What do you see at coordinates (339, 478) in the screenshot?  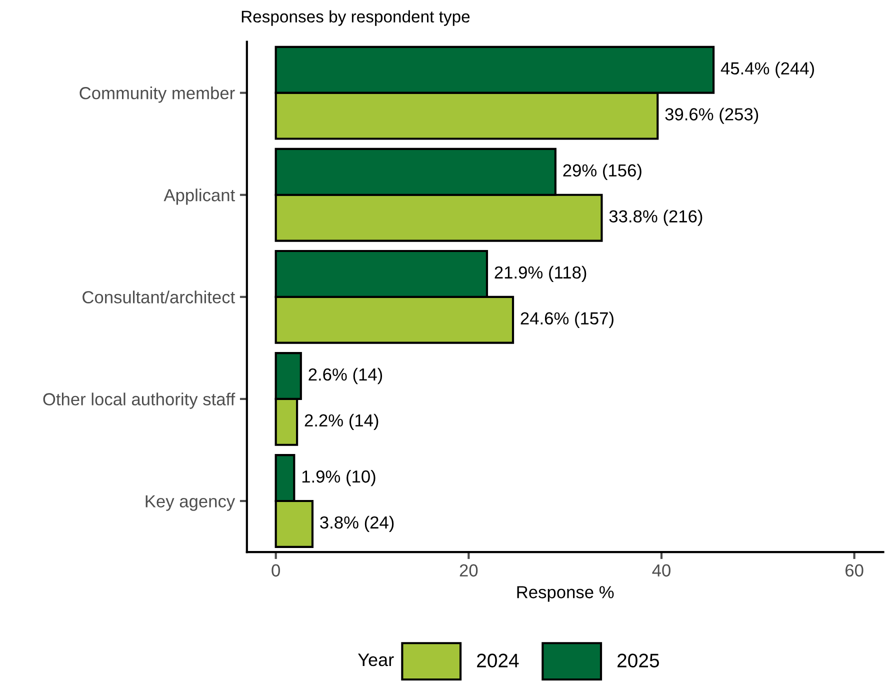 I see `data-label: 1.9% (10)` at bounding box center [339, 478].